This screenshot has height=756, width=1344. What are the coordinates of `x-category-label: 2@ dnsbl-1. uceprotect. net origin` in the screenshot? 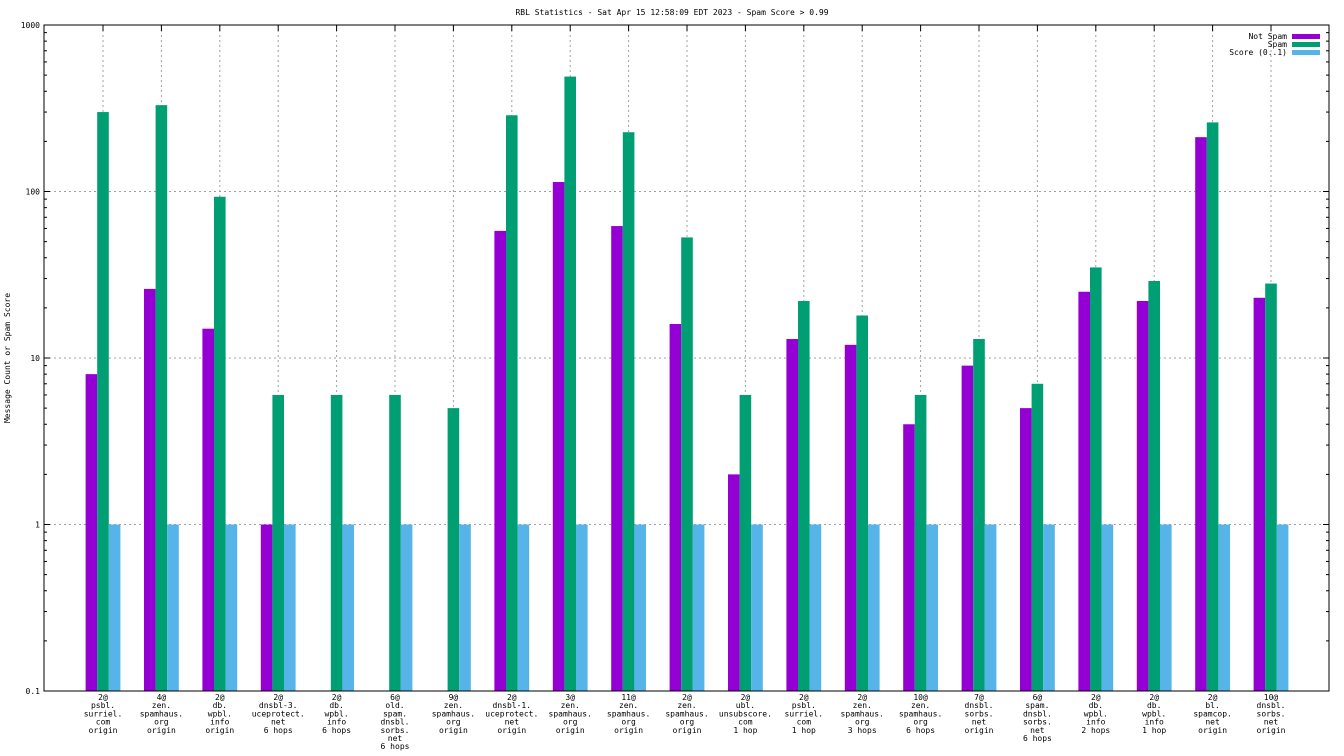 It's located at (511, 714).